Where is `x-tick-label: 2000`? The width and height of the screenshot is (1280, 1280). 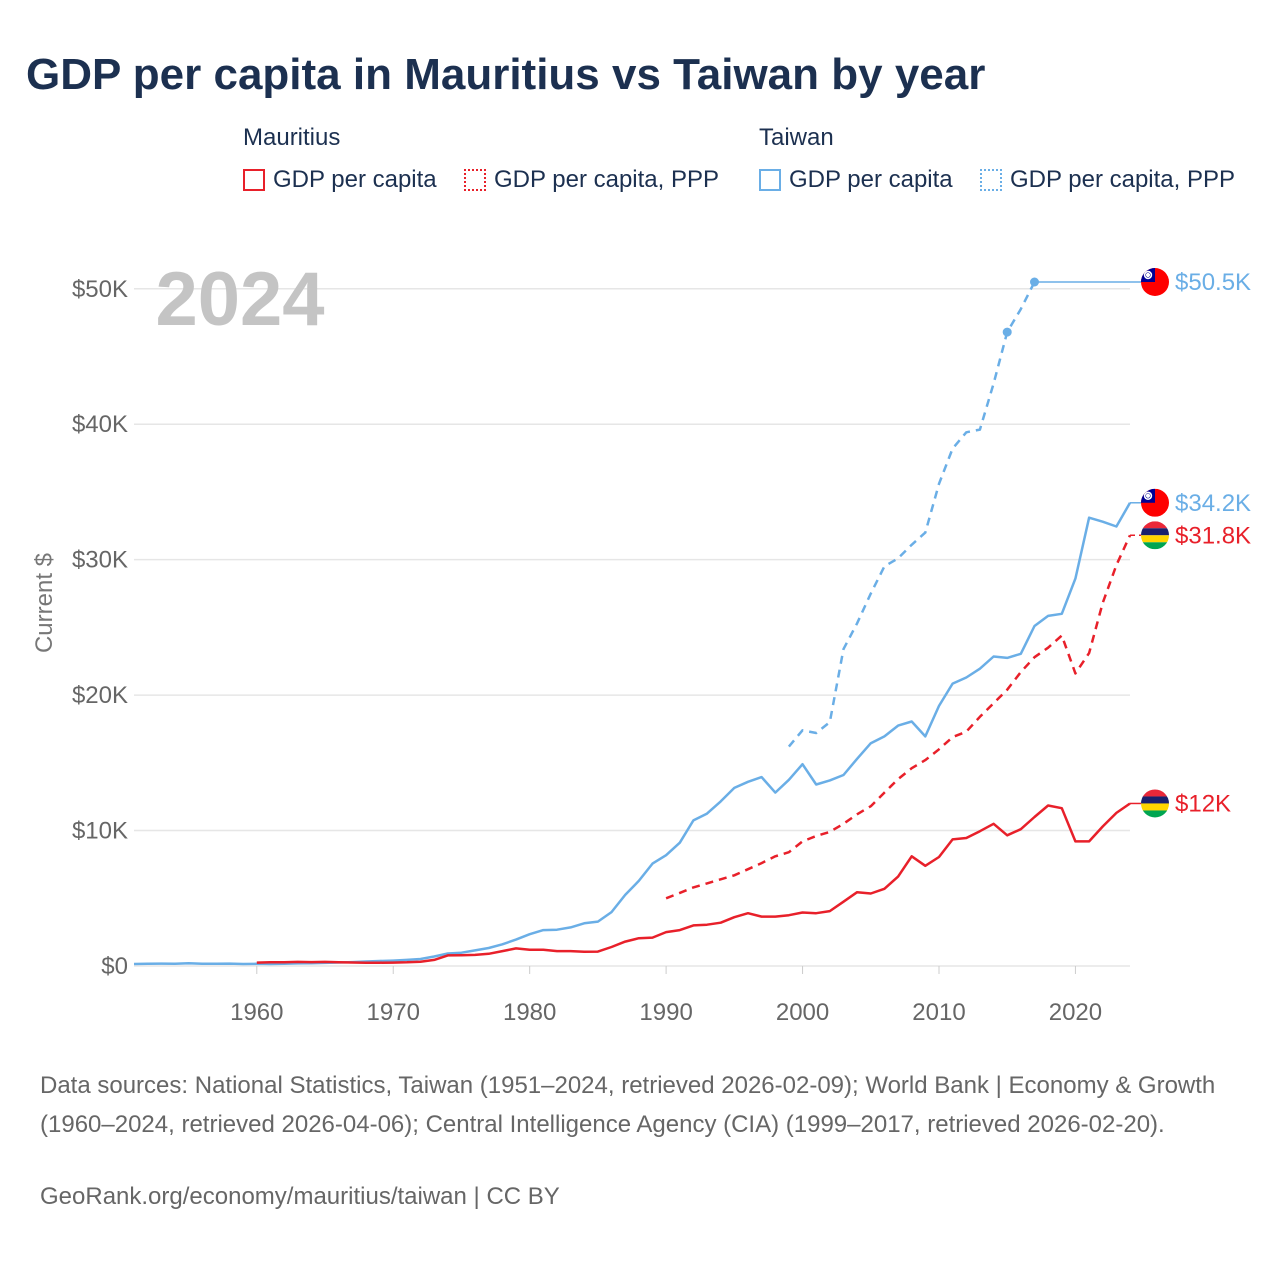
x-tick-label: 2000 is located at coordinates (802, 1012).